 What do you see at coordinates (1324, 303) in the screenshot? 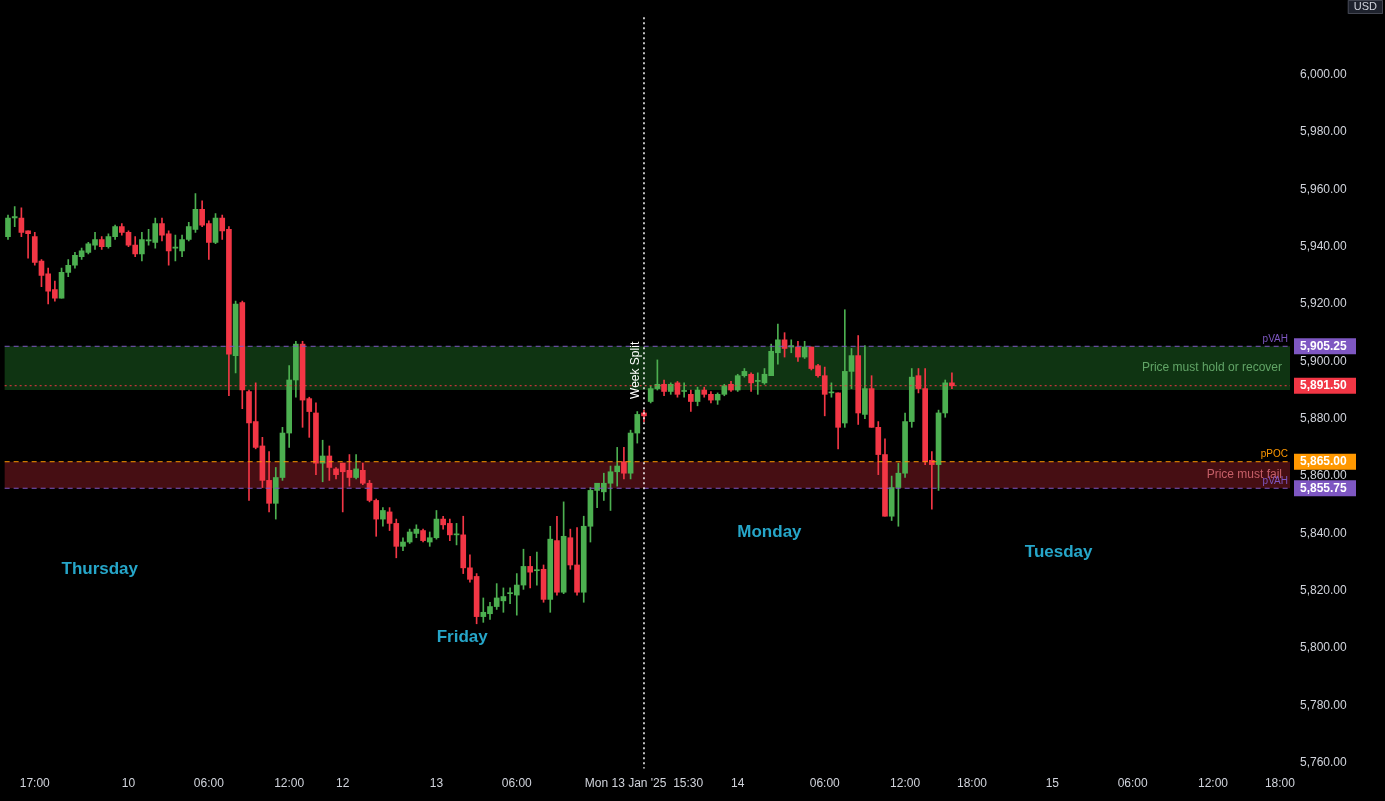
I see `y-tick-label: 5,920.00` at bounding box center [1324, 303].